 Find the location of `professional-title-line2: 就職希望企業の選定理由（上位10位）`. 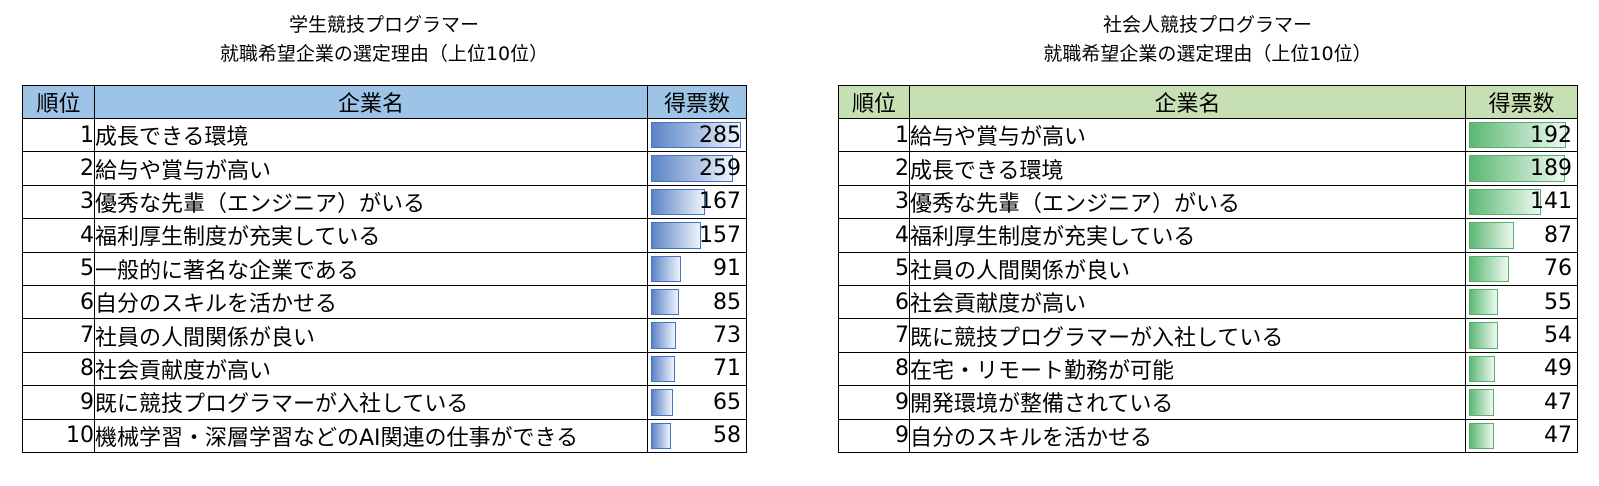

professional-title-line2: 就職希望企業の選定理由（上位10位） is located at coordinates (1207, 54).